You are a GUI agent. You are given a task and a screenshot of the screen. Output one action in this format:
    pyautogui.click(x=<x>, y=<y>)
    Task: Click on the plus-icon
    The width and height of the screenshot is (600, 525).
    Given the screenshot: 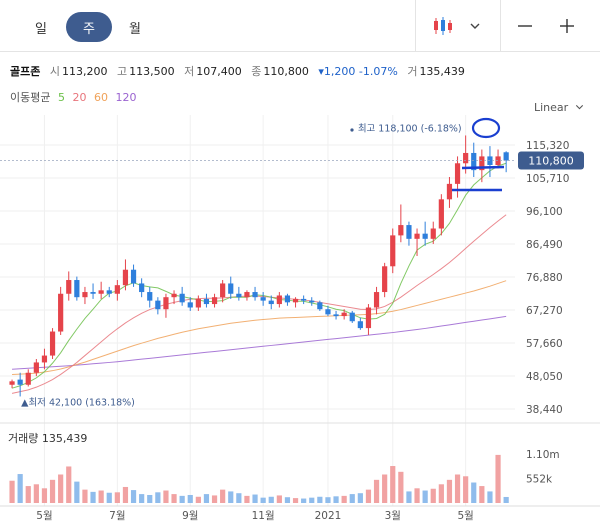 What is the action you would take?
    pyautogui.click(x=567, y=26)
    